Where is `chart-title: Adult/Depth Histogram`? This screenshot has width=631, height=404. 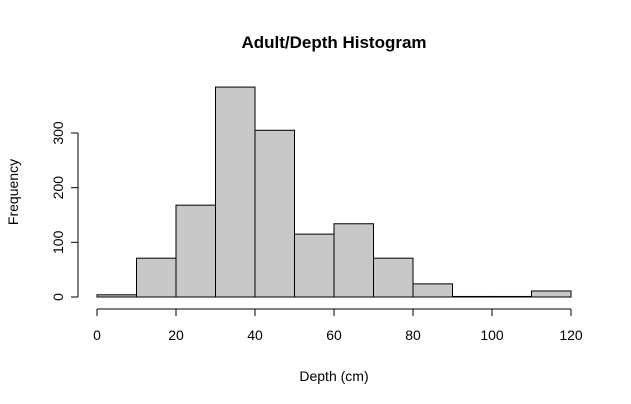
chart-title: Adult/Depth Histogram is located at coordinates (333, 42).